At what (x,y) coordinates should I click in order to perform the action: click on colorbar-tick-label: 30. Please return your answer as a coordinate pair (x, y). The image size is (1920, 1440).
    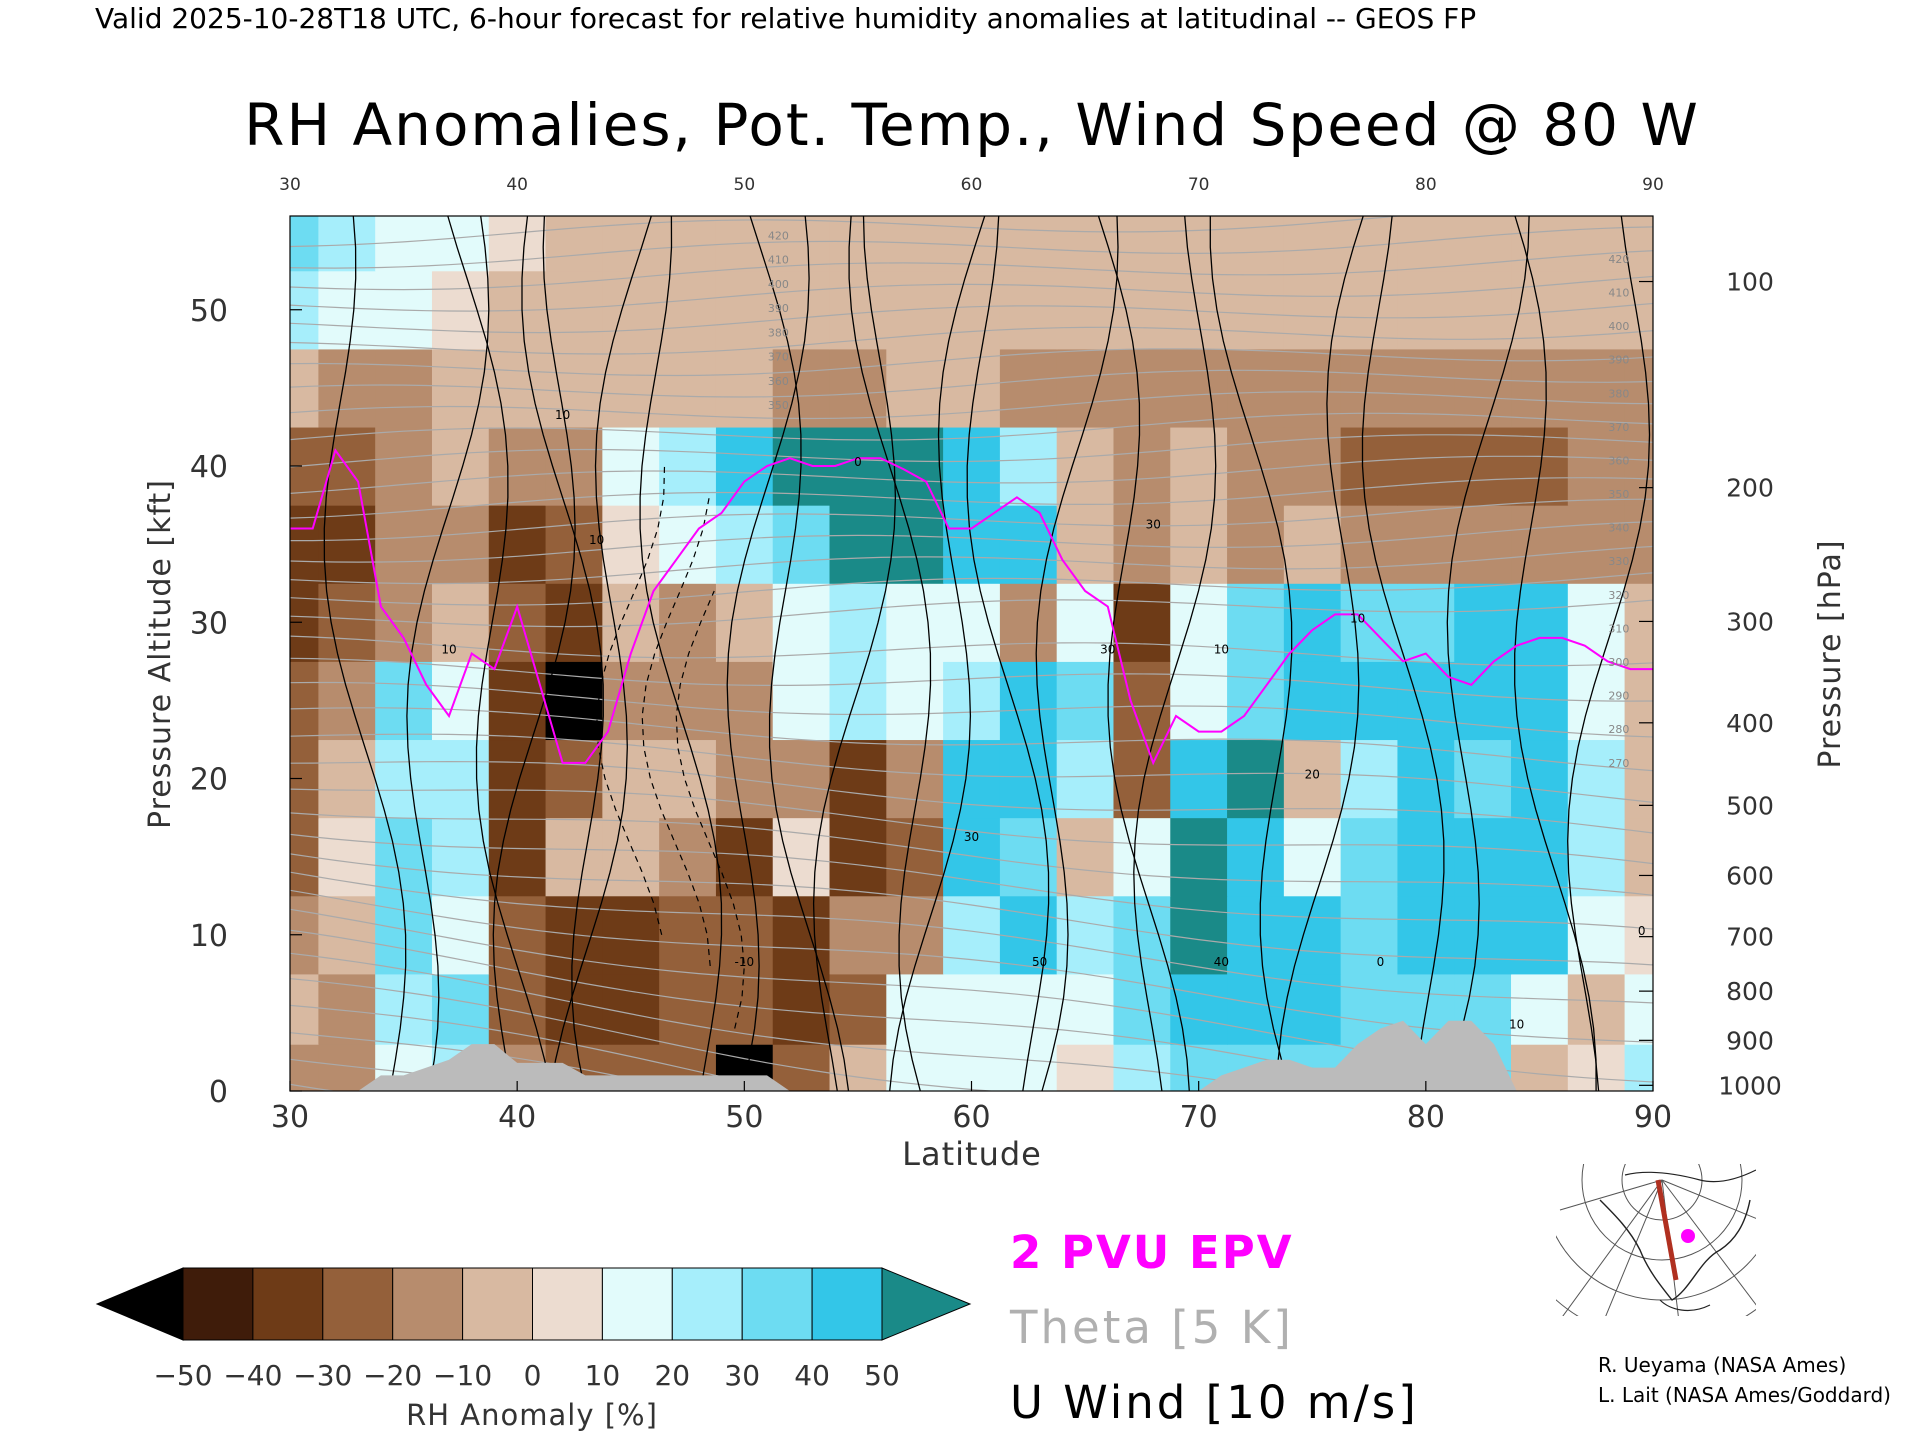
    Looking at the image, I should click on (742, 1375).